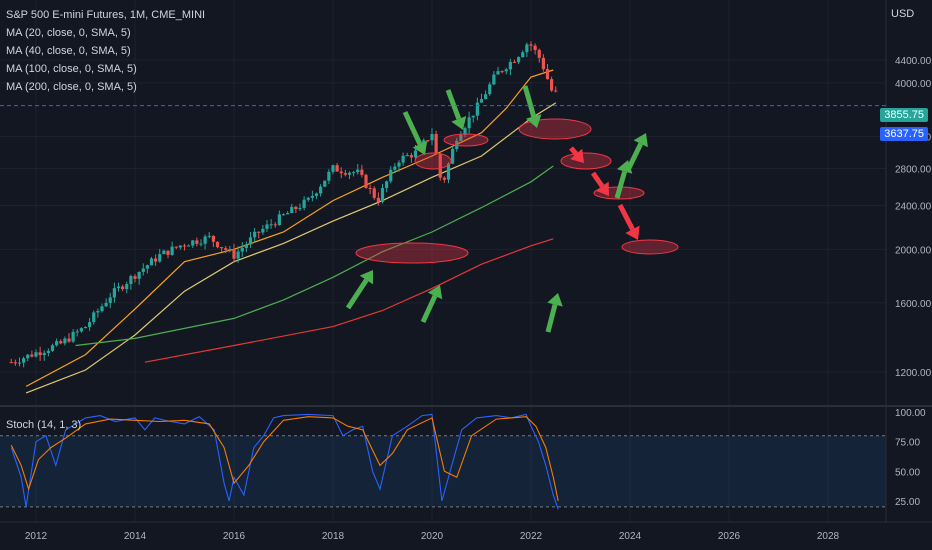  What do you see at coordinates (106, 15) in the screenshot?
I see `legend-title: S&P 500 E-mini Futures, 1M, CME_MINI` at bounding box center [106, 15].